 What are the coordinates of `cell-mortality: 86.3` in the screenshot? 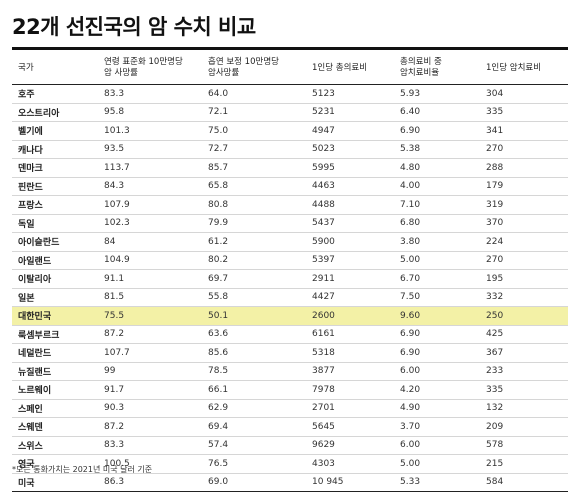 It's located at (150, 482).